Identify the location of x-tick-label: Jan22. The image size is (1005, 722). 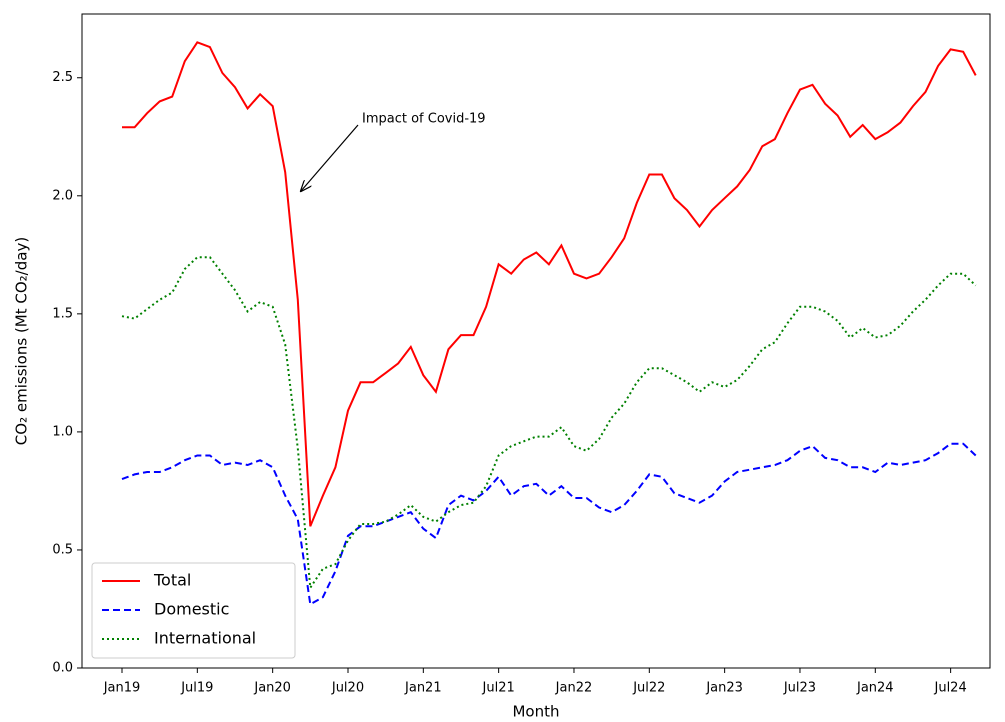
(574, 688).